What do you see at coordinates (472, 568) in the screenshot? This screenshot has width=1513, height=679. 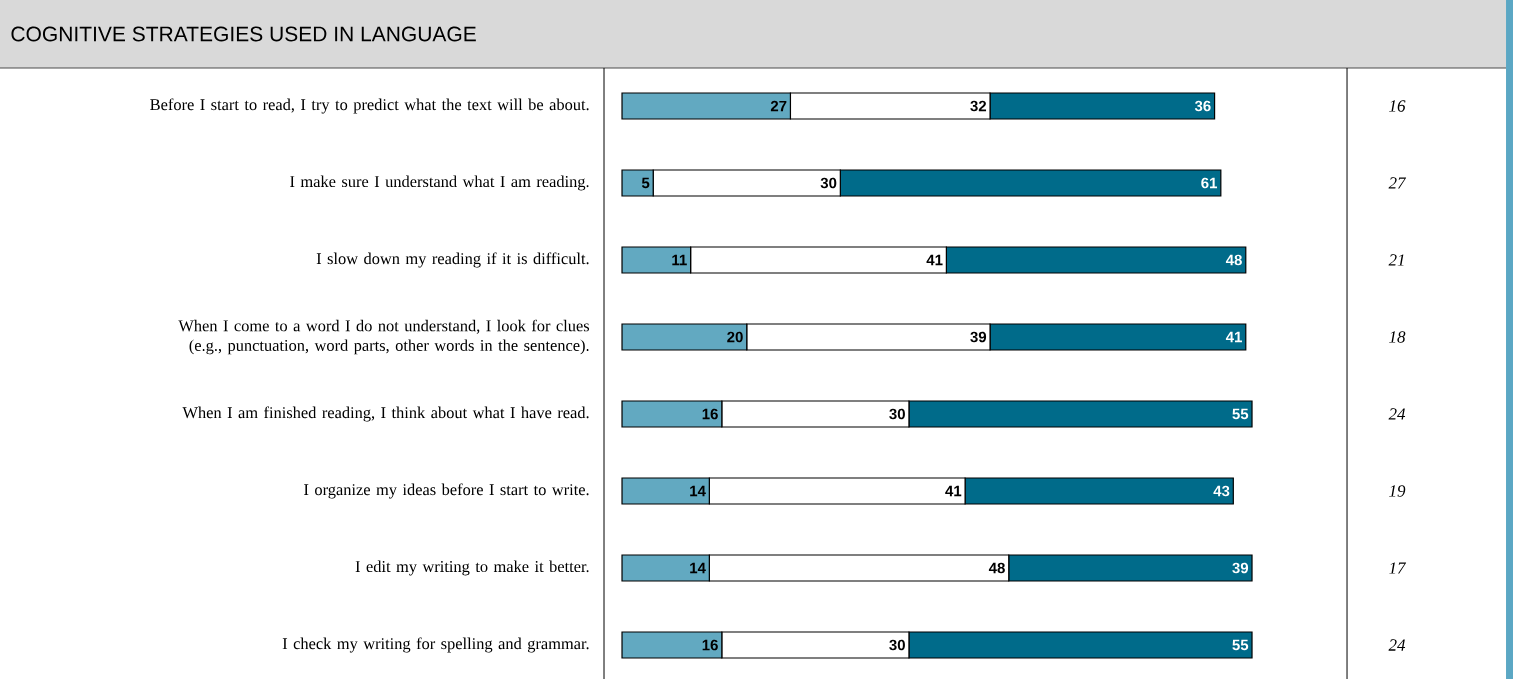 I see `y-tick-label: I edit my writing to make it better.` at bounding box center [472, 568].